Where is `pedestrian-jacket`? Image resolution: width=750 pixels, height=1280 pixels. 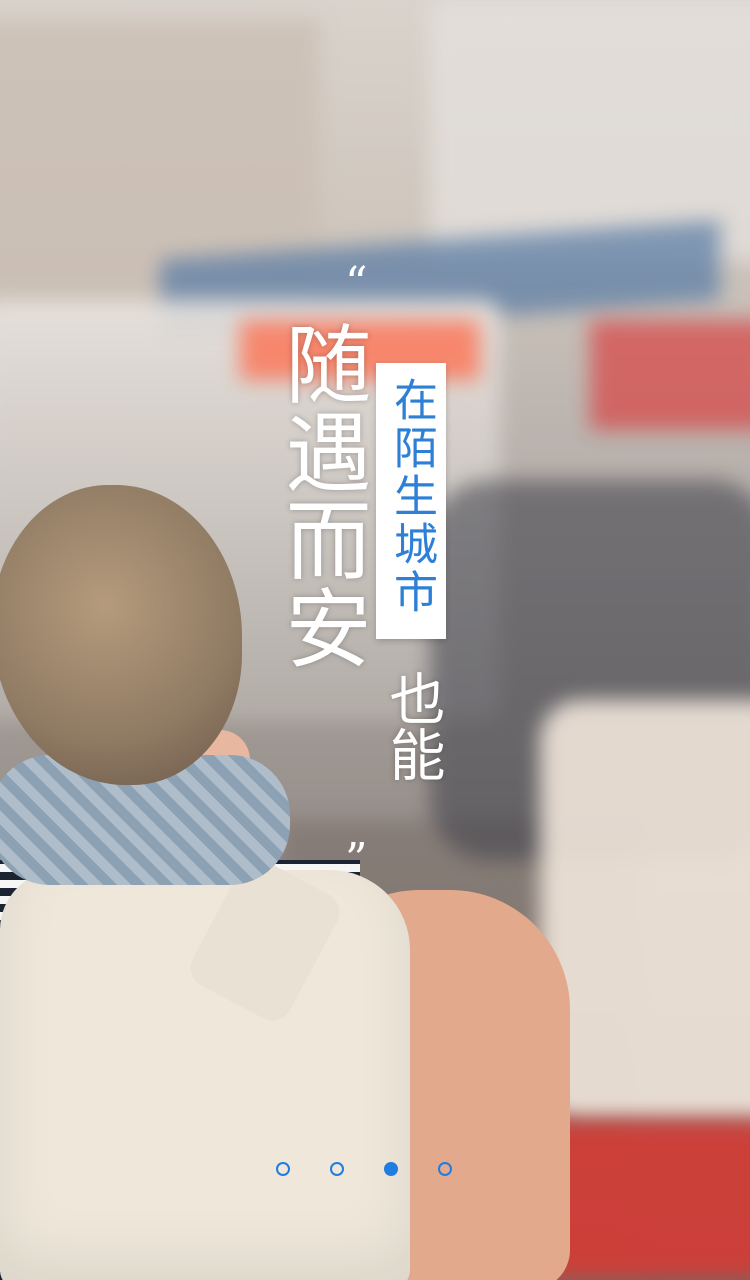
pedestrian-jacket is located at coordinates (645, 910).